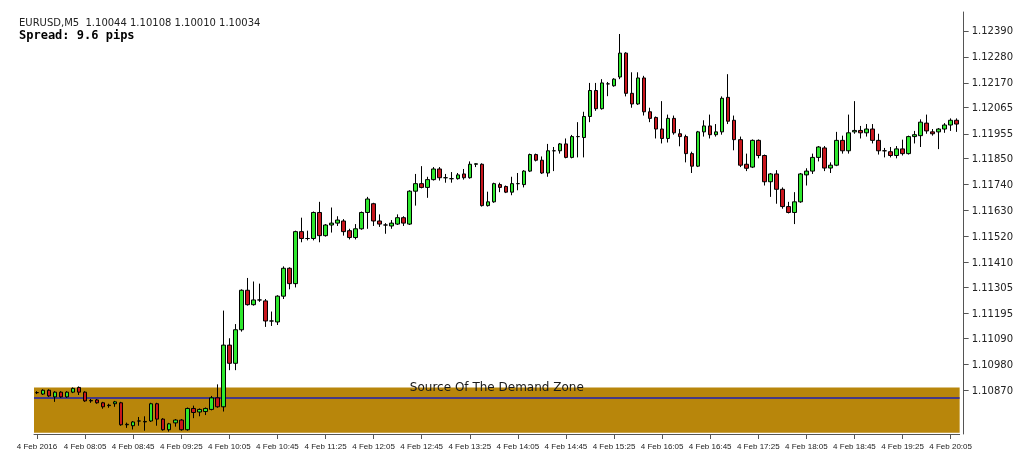 This screenshot has height=470, width=1024. Describe the element at coordinates (566, 446) in the screenshot. I see `x-tick-label: 4 Feb 14:45` at that location.